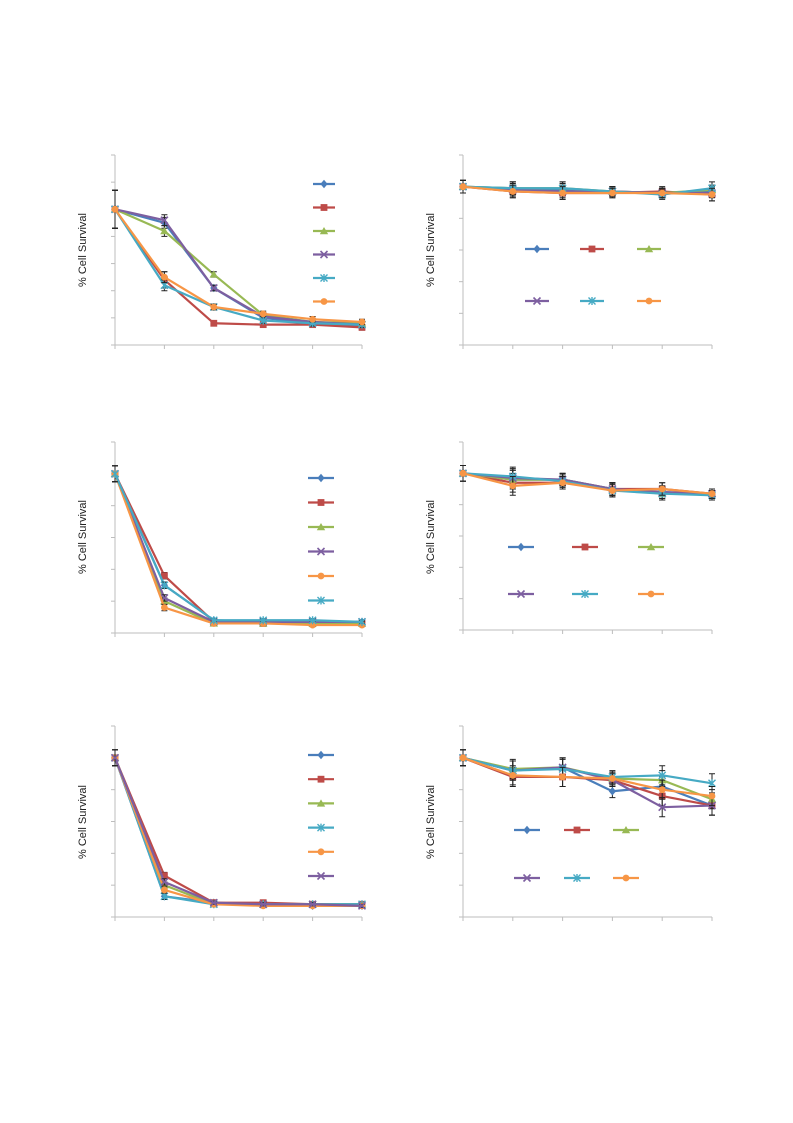 The height and width of the screenshot is (1123, 793). I want to click on chart-2: % Cell Survival, so click(571, 251).